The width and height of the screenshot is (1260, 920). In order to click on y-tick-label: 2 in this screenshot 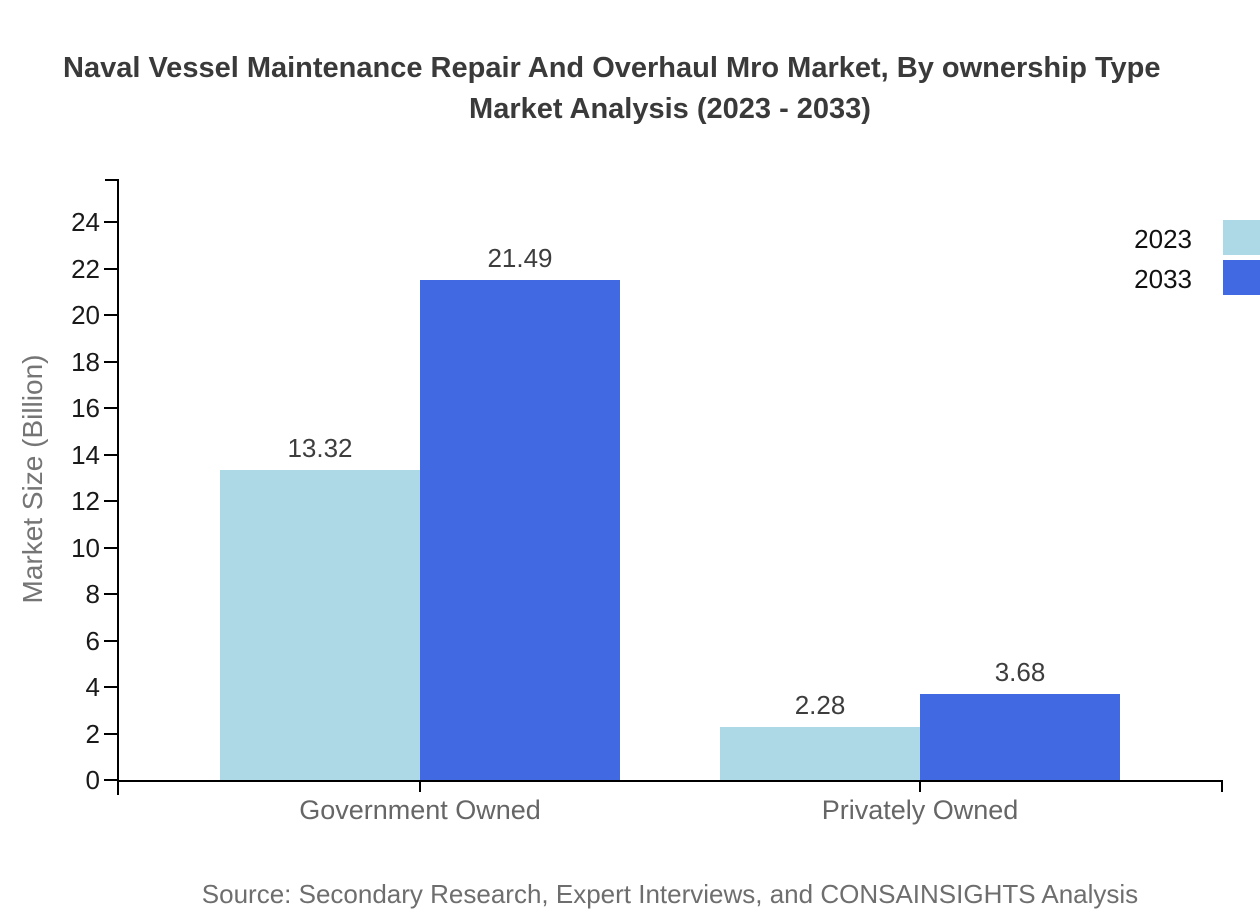, I will do `click(92, 733)`.